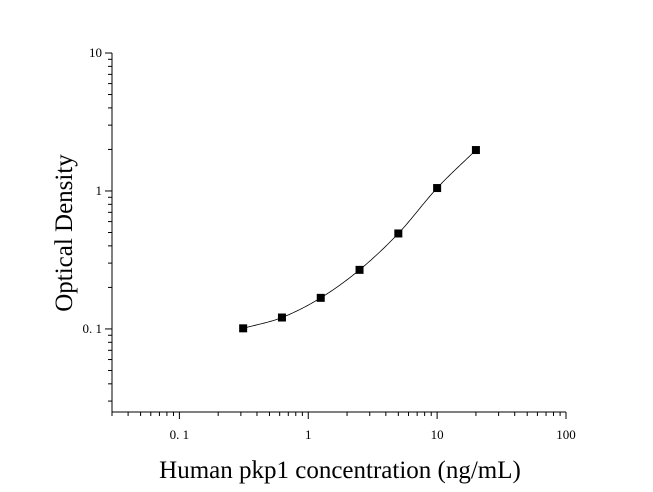 The height and width of the screenshot is (492, 653). What do you see at coordinates (308, 434) in the screenshot?
I see `x-tick-label: 1` at bounding box center [308, 434].